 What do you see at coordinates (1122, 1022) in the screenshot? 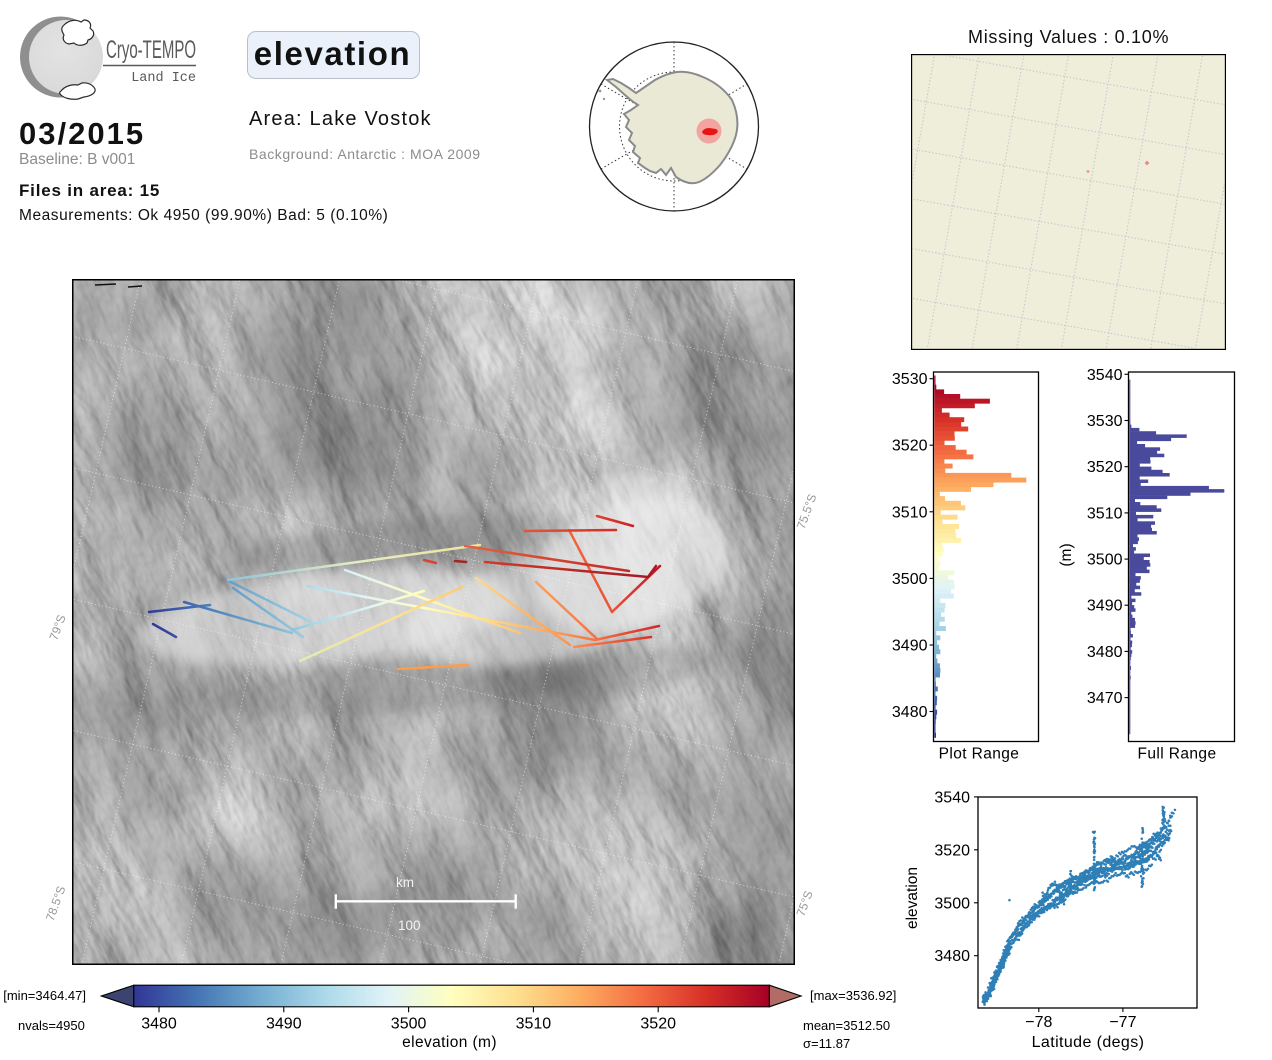
I see `svg-text: −77` at bounding box center [1122, 1022].